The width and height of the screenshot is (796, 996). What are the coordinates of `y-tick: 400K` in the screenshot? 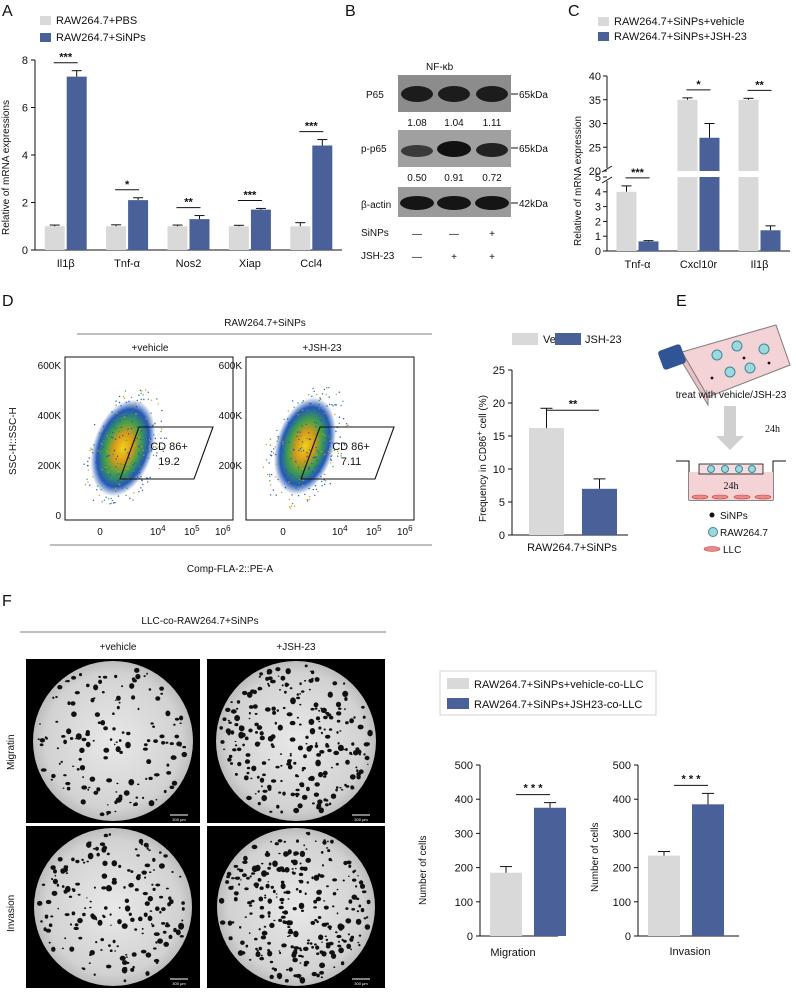 It's located at (231, 416).